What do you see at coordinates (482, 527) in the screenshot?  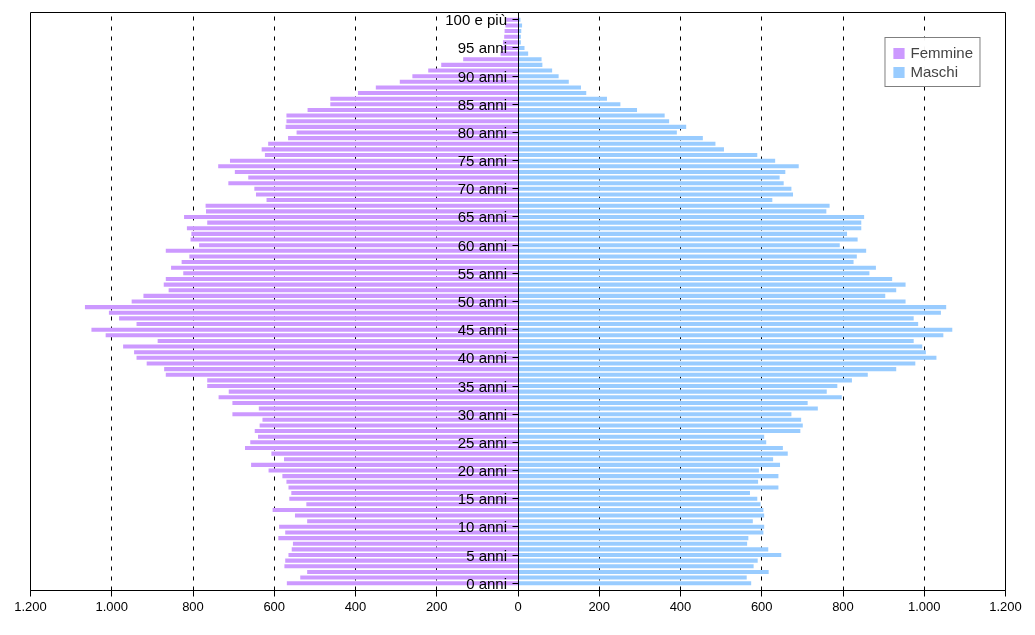 I see `y-tick-label: 10 anni` at bounding box center [482, 527].